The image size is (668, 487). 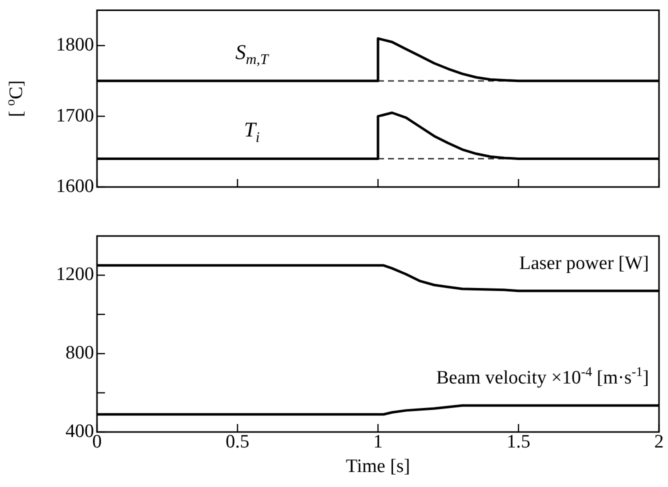 What do you see at coordinates (378, 441) in the screenshot?
I see `x-tick-label: 1` at bounding box center [378, 441].